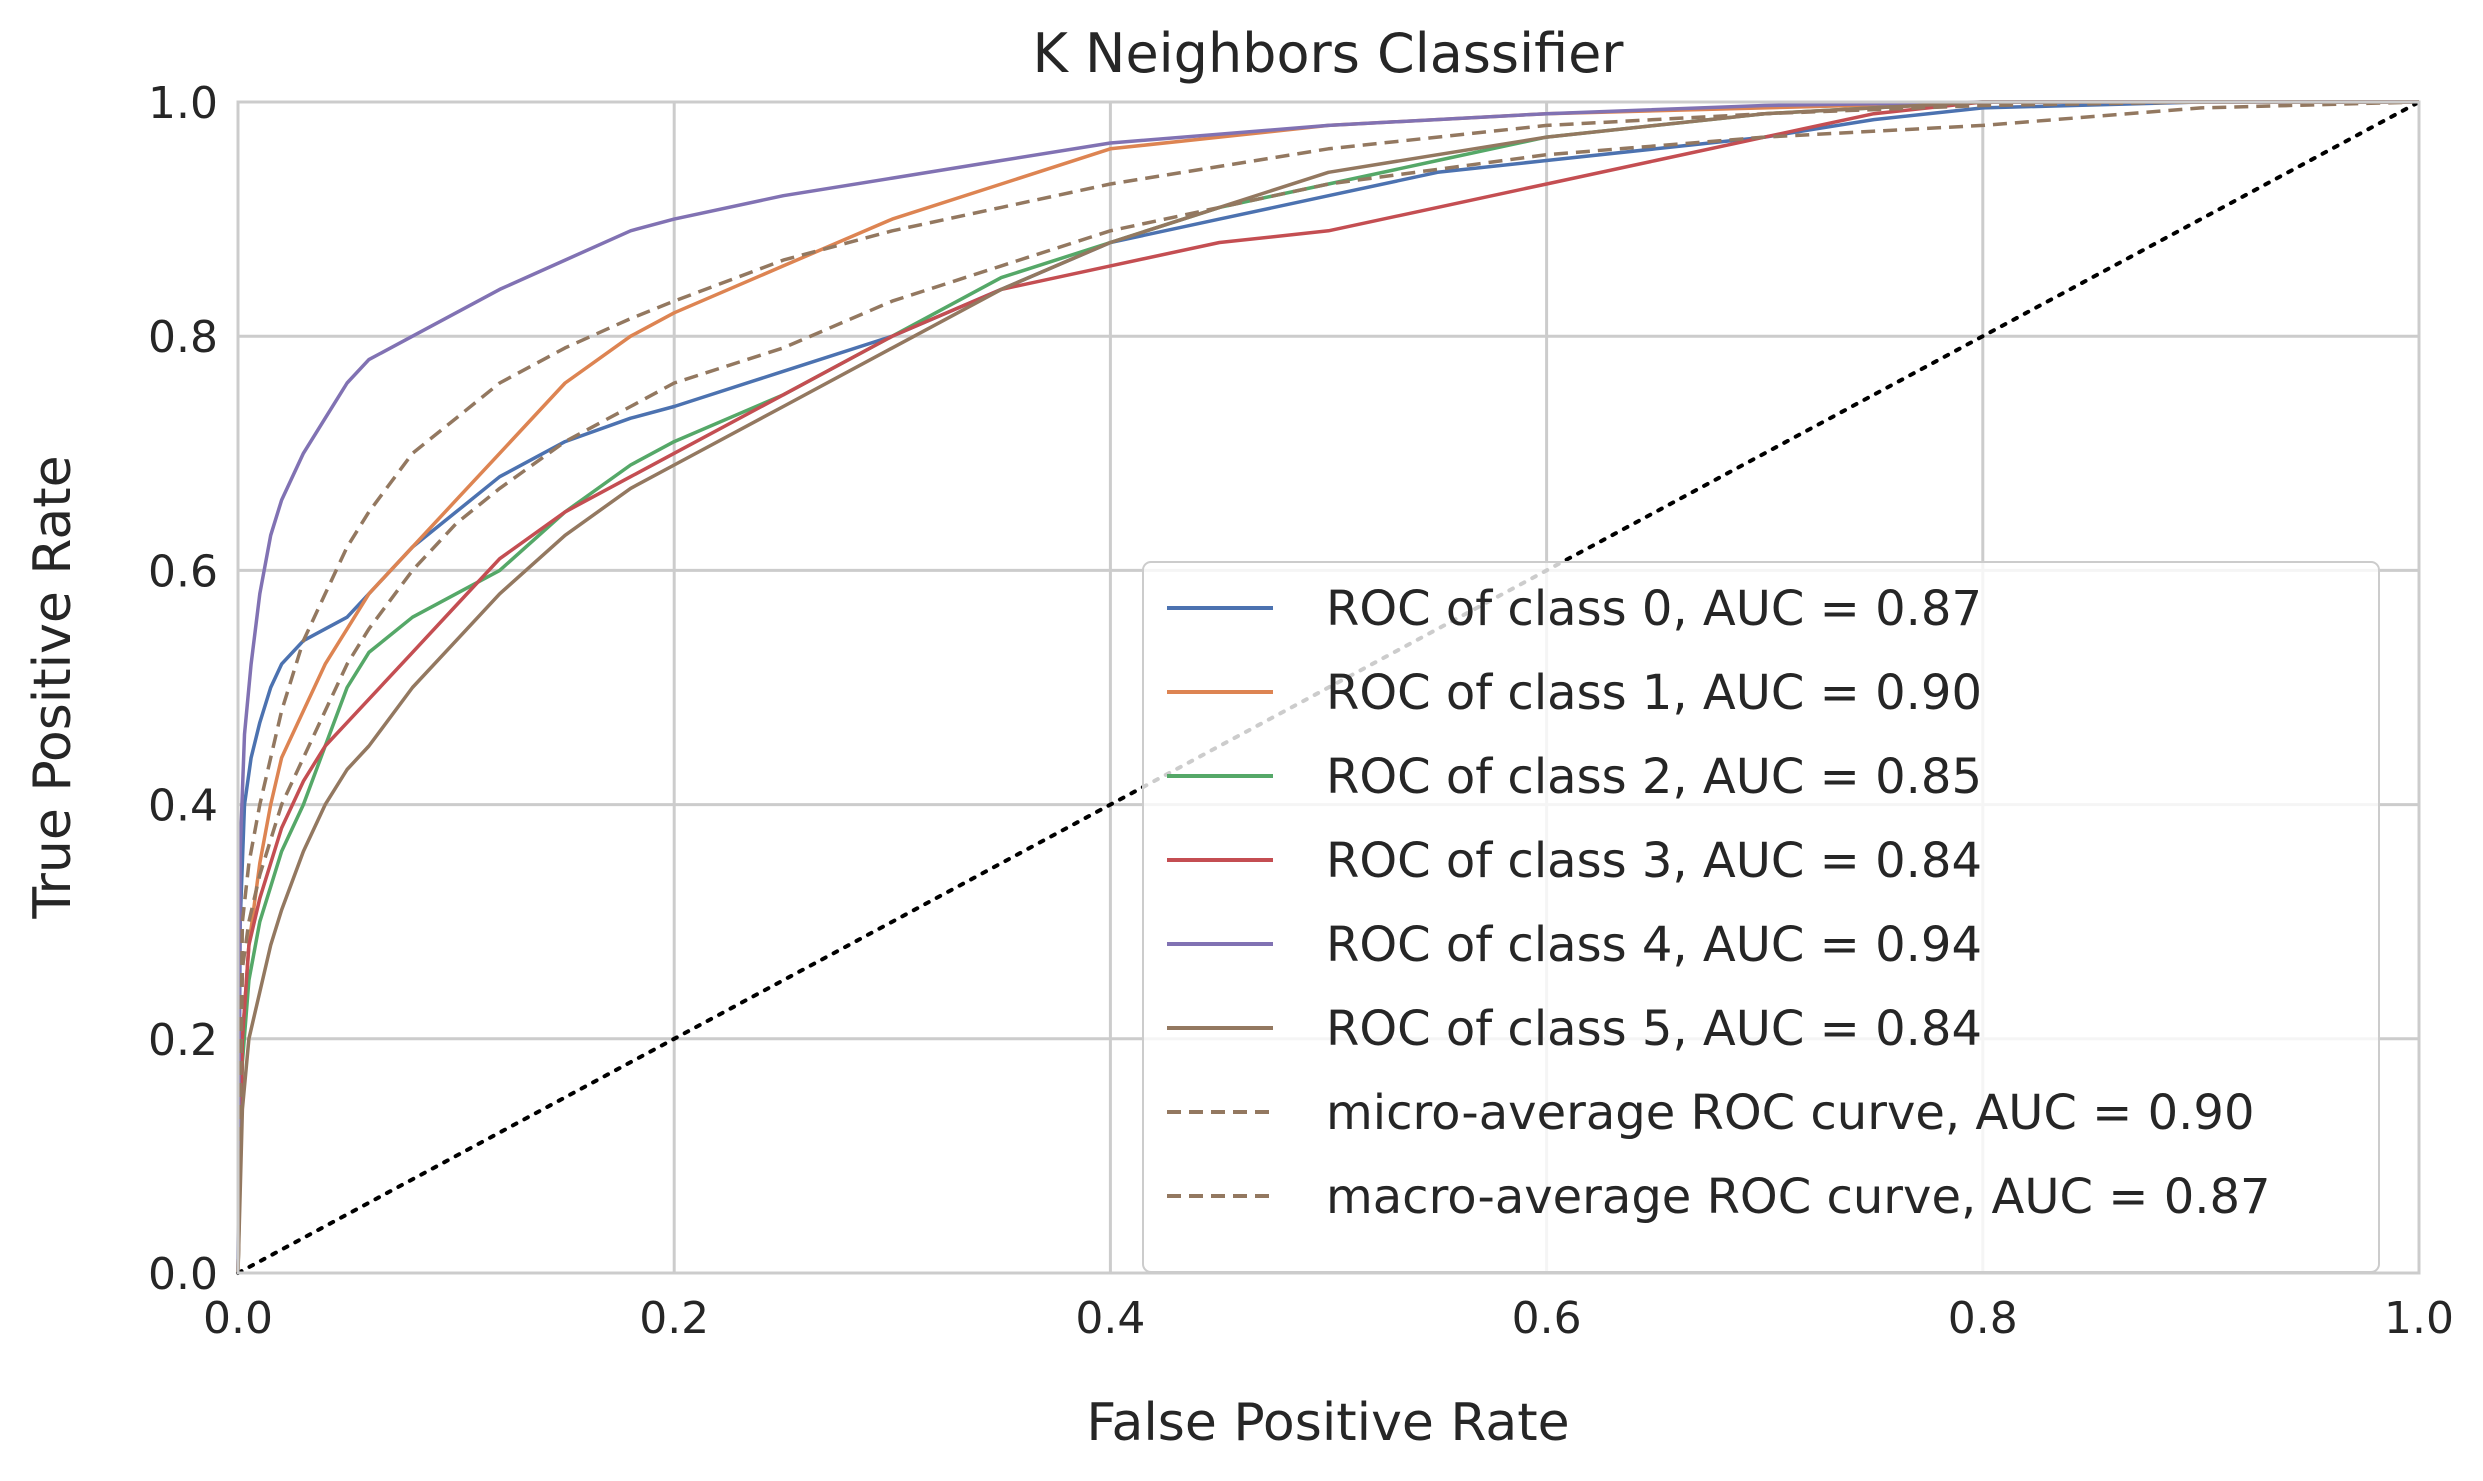 The width and height of the screenshot is (2483, 1481). Describe the element at coordinates (1654, 861) in the screenshot. I see `legend-entry: ROC of class 3, AUC = 0.84` at that location.